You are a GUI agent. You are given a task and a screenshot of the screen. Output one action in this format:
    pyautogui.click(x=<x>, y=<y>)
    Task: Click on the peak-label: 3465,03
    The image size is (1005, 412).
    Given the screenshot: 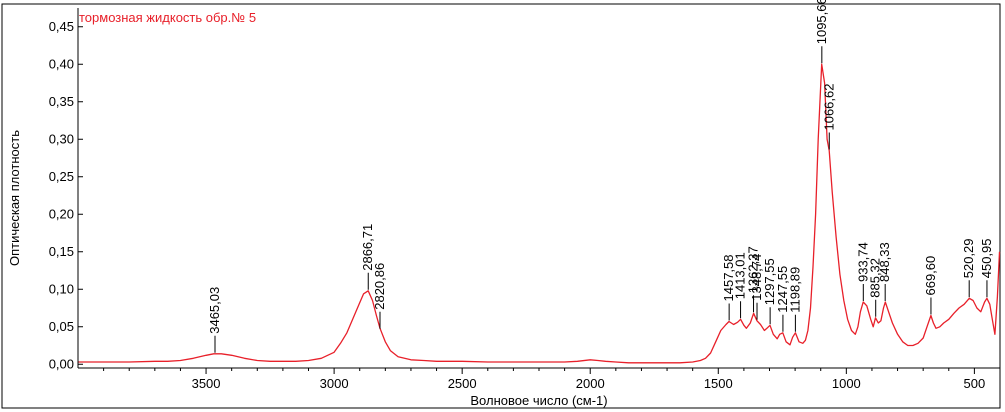 What is the action you would take?
    pyautogui.click(x=214, y=310)
    